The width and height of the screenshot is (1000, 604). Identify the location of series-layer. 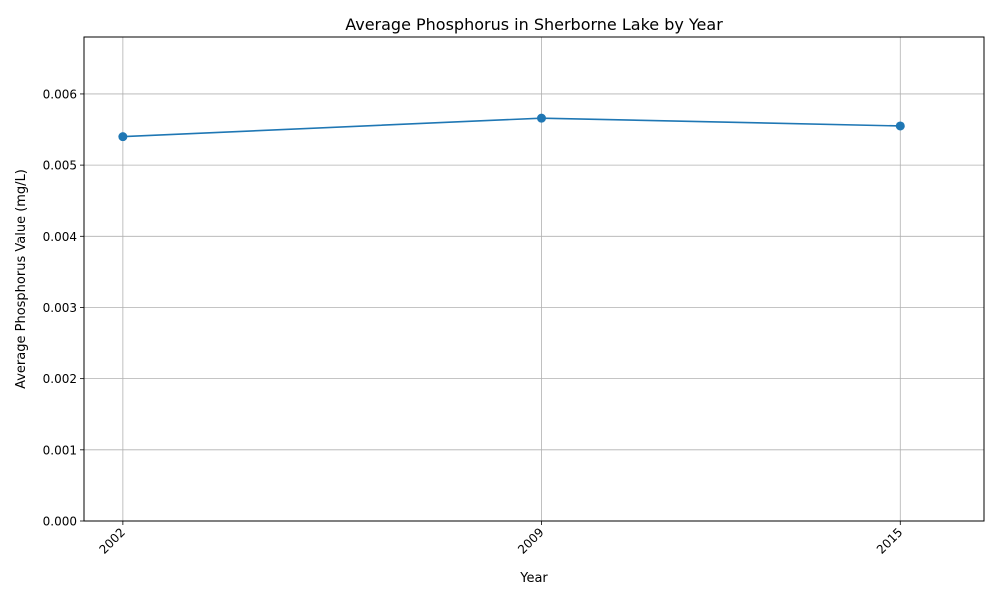
(511, 127).